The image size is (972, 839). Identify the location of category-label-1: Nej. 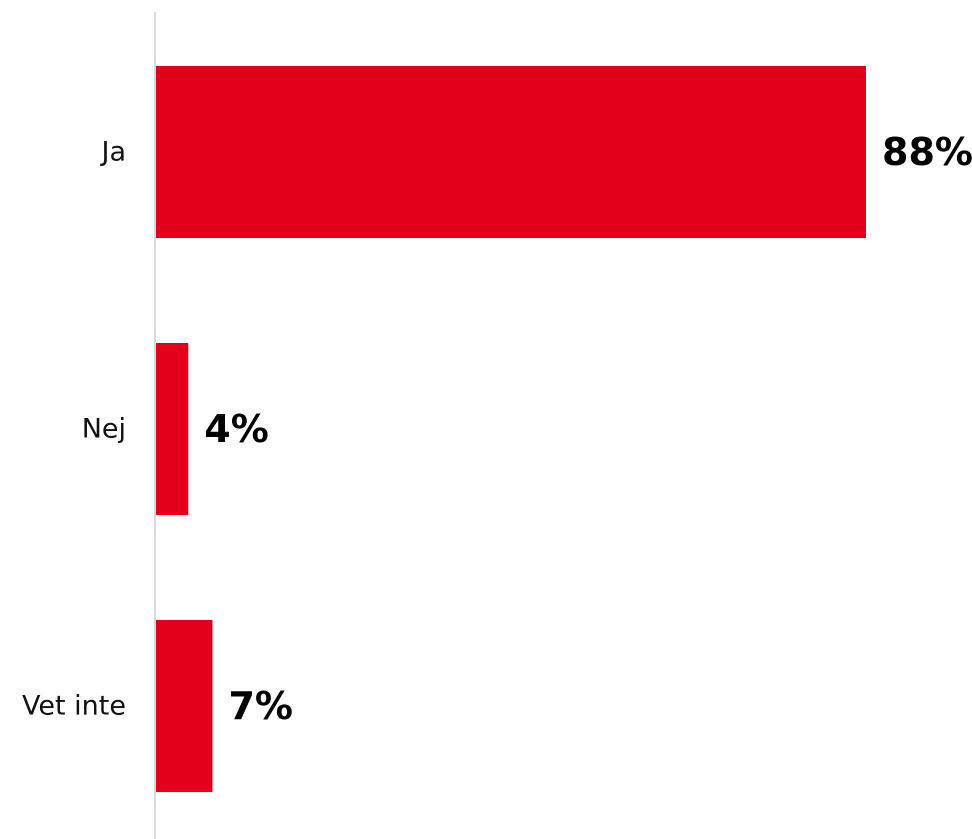
(104, 429).